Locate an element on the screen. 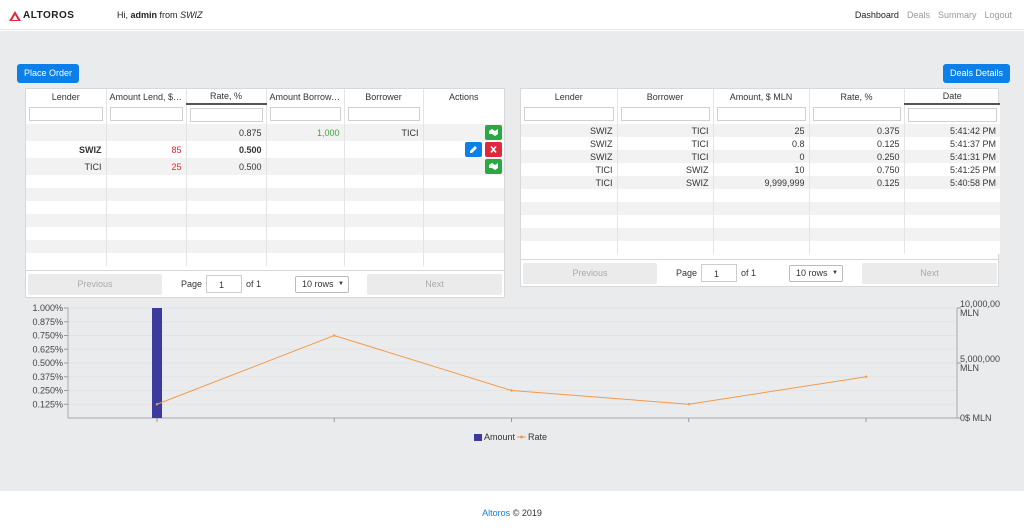 This screenshot has width=1024, height=530. filter-date-input is located at coordinates (952, 114).